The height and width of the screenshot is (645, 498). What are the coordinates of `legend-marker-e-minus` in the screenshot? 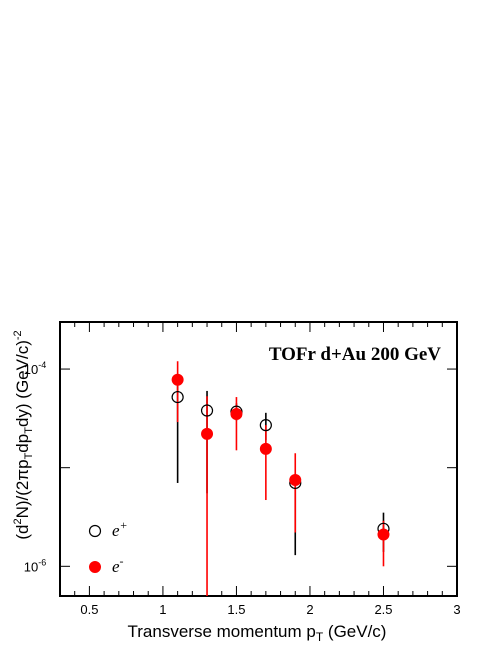 It's located at (95, 567).